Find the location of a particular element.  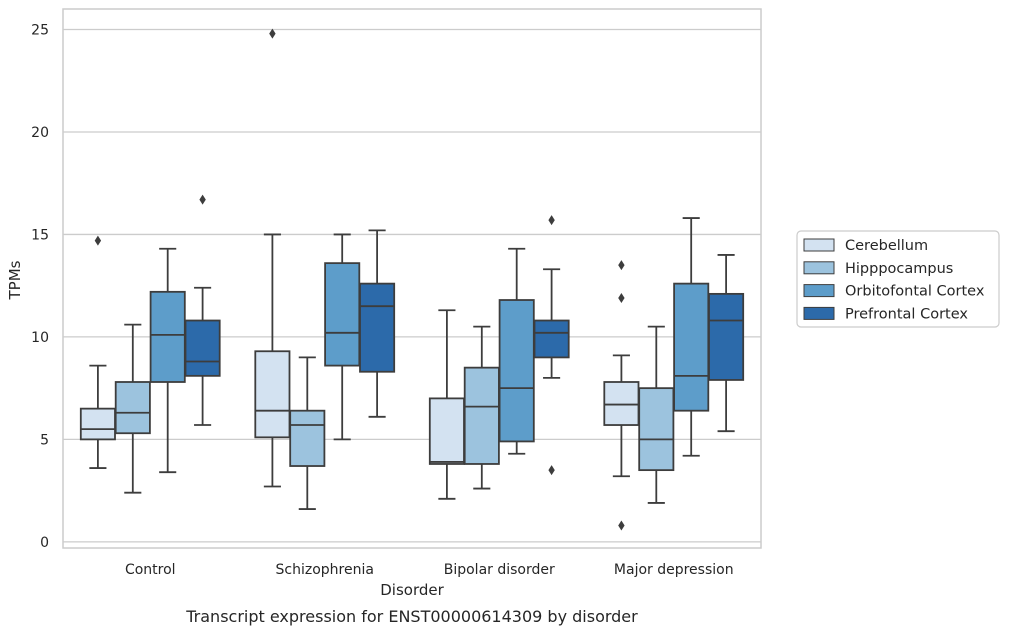

x-tick-label: Bipolar disorder is located at coordinates (499, 570).